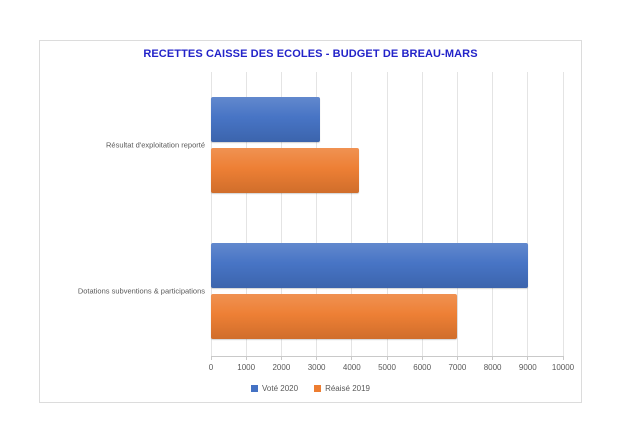 The height and width of the screenshot is (444, 624). Describe the element at coordinates (347, 388) in the screenshot. I see `legend-label: Réaisé 2019` at that location.